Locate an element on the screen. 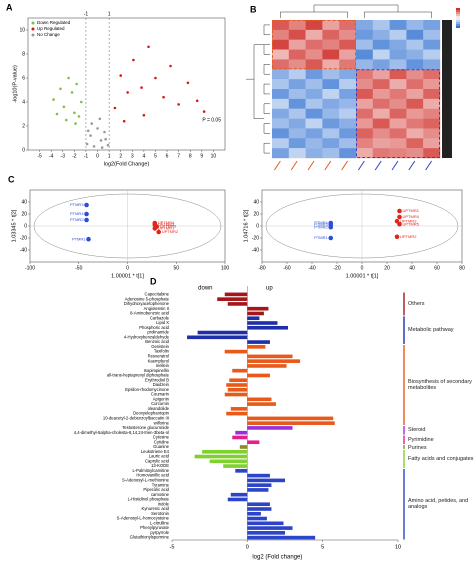 Image resolution: width=474 pixels, height=566 pixels. row-annotation is located at coordinates (447, 89).